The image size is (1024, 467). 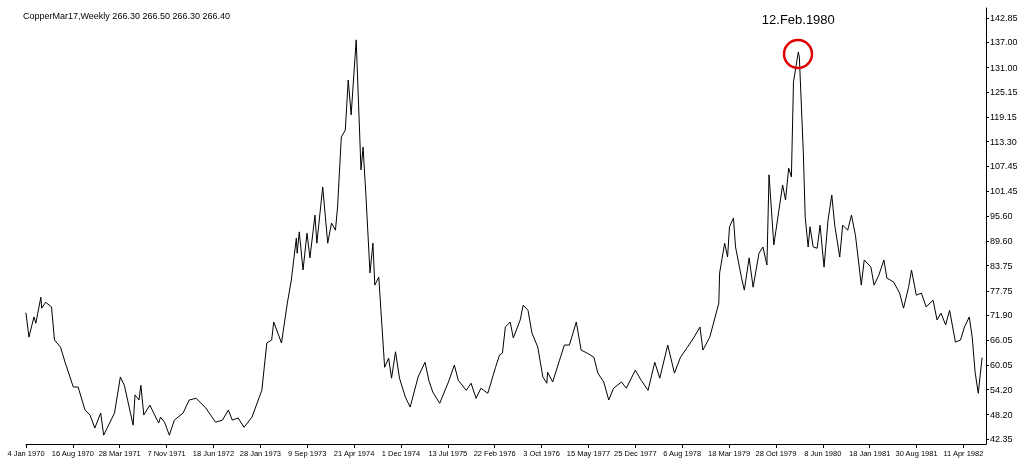 What do you see at coordinates (1004, 191) in the screenshot?
I see `y-tick-label: 101.45` at bounding box center [1004, 191].